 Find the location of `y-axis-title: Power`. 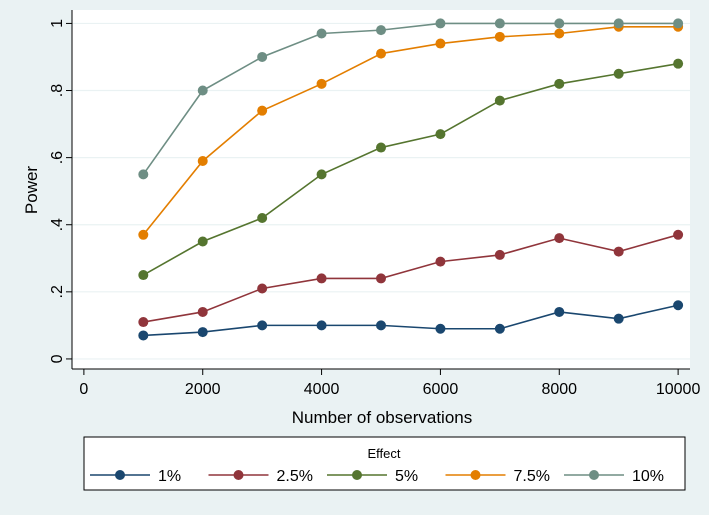

y-axis-title: Power is located at coordinates (31, 190).